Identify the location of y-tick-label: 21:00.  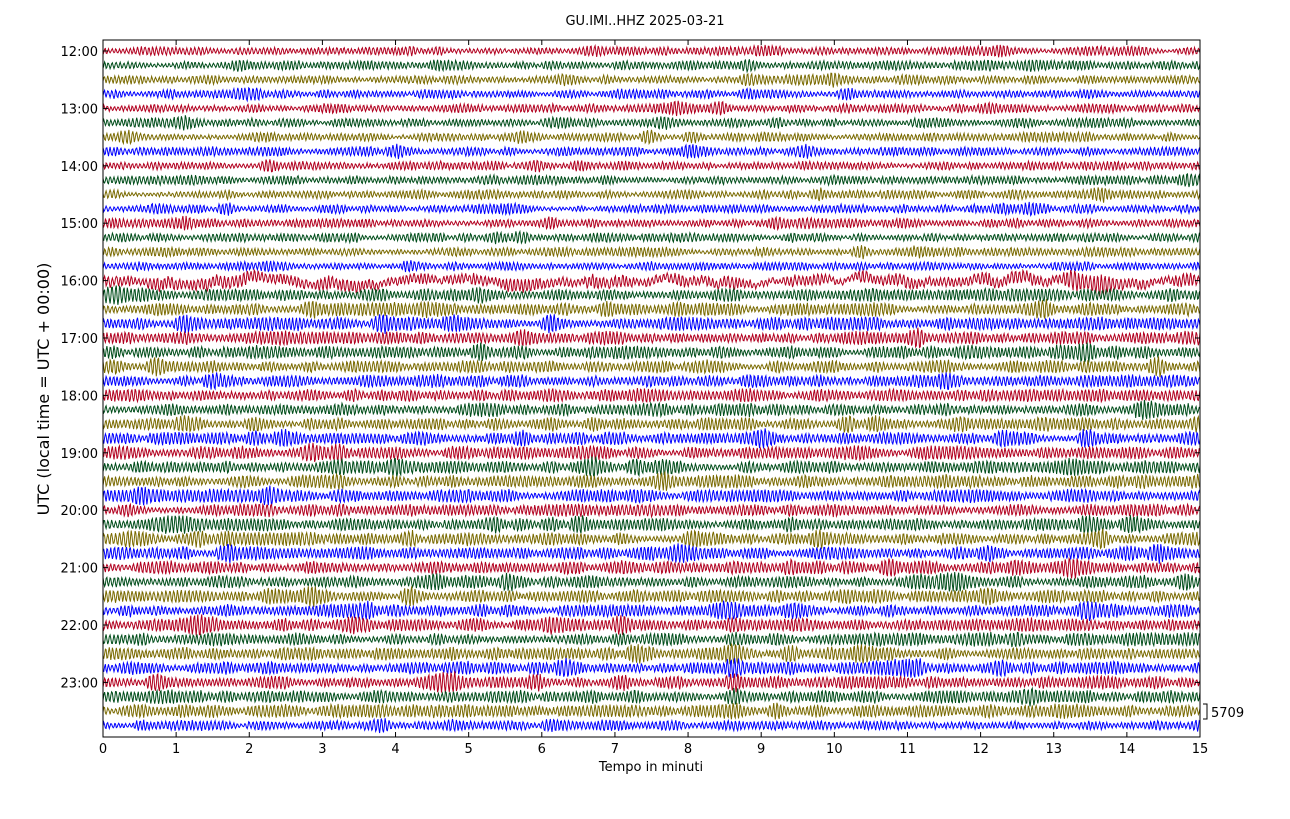
(79, 569).